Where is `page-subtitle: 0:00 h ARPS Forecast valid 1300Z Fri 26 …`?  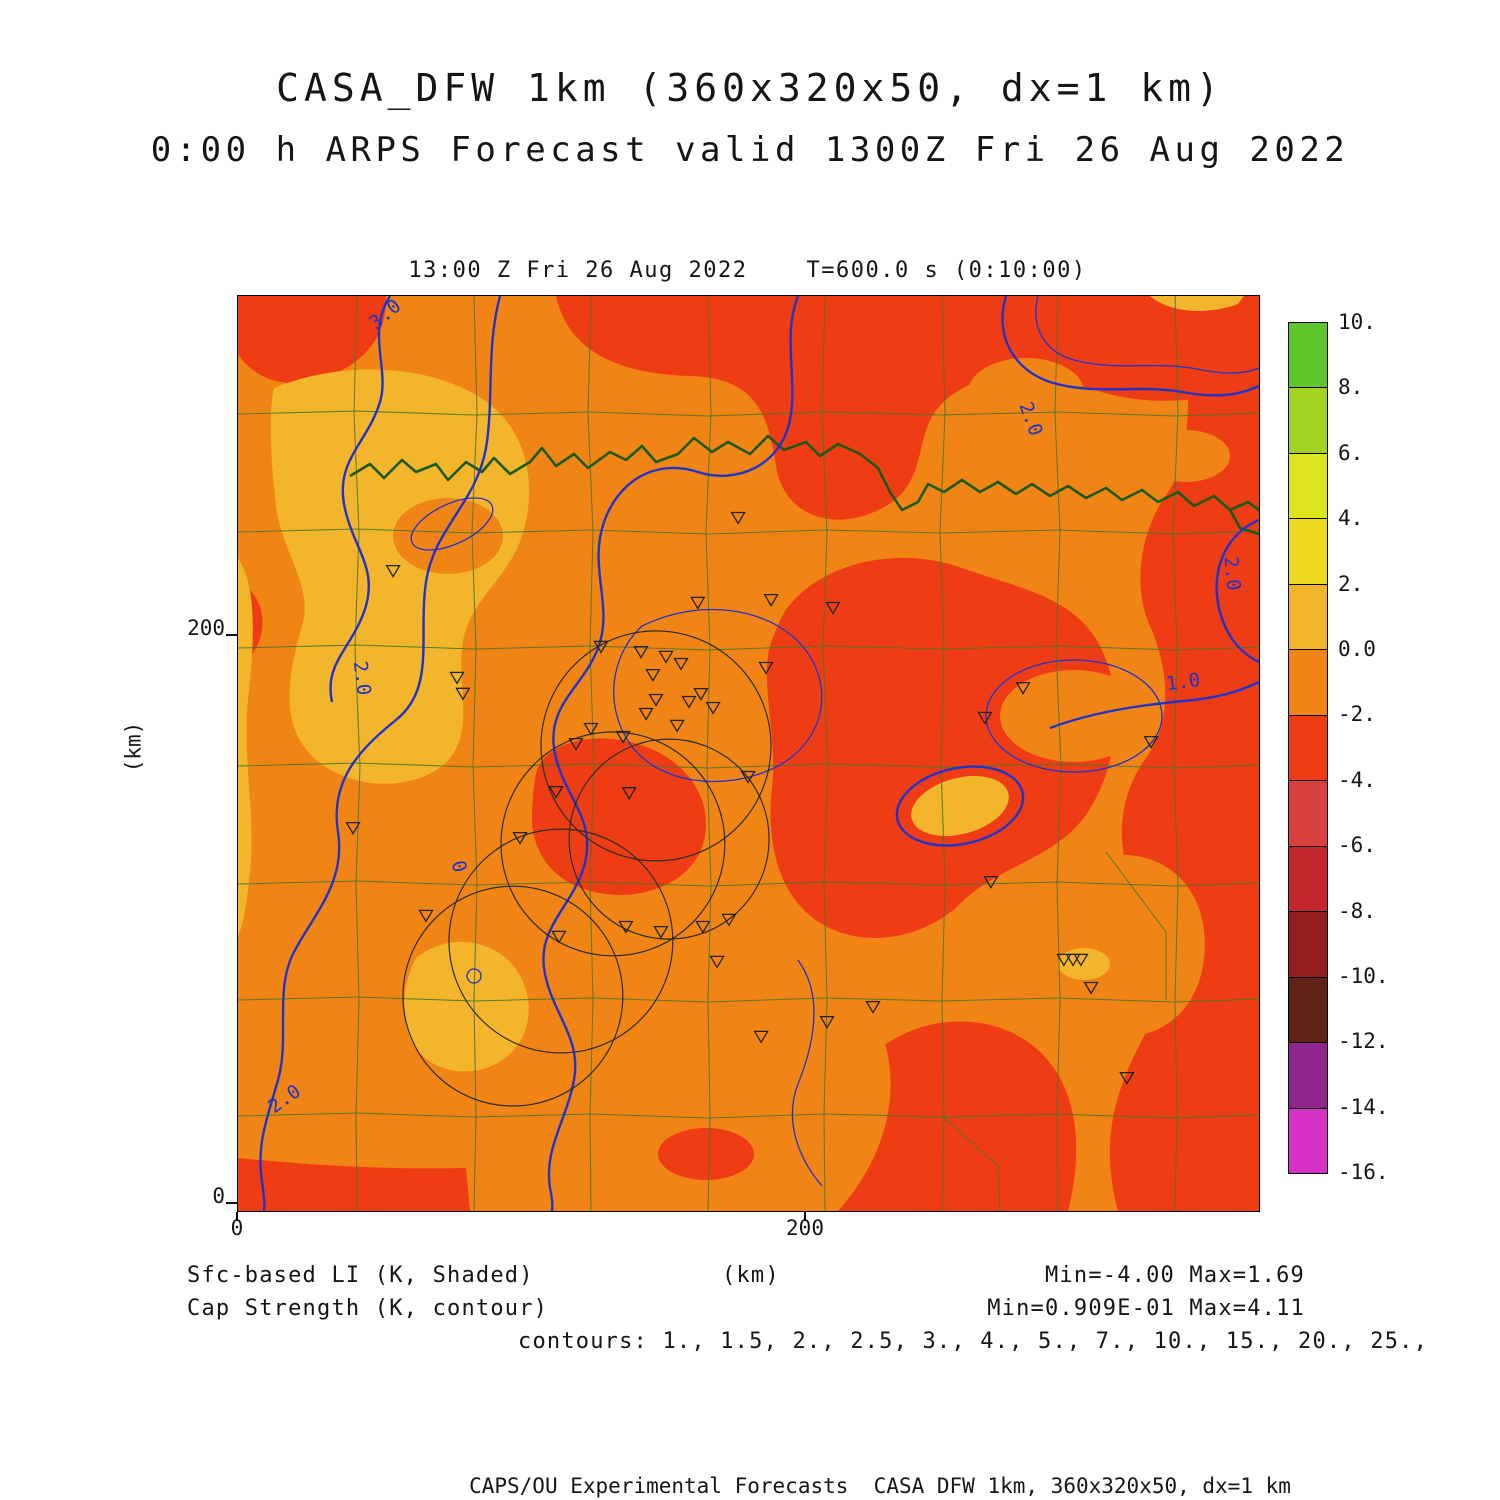 page-subtitle: 0:00 h ARPS Forecast valid 1300Z Fri 26 … is located at coordinates (750, 150).